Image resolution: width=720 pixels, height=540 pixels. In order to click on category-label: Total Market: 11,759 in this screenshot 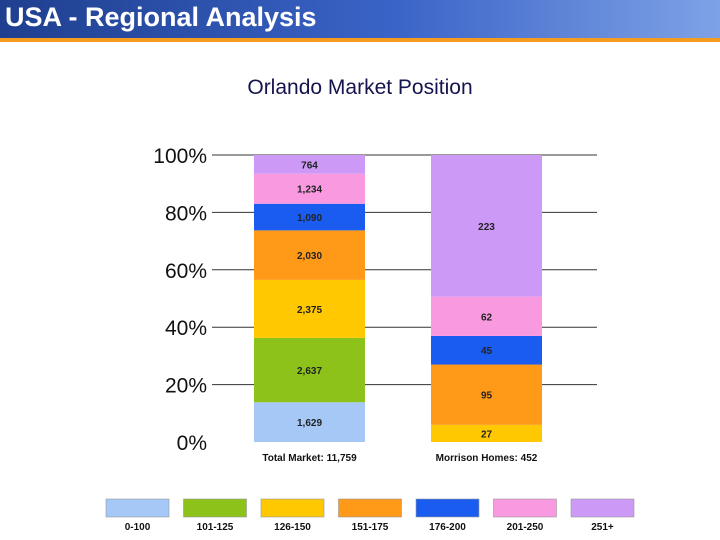, I will do `click(309, 458)`.